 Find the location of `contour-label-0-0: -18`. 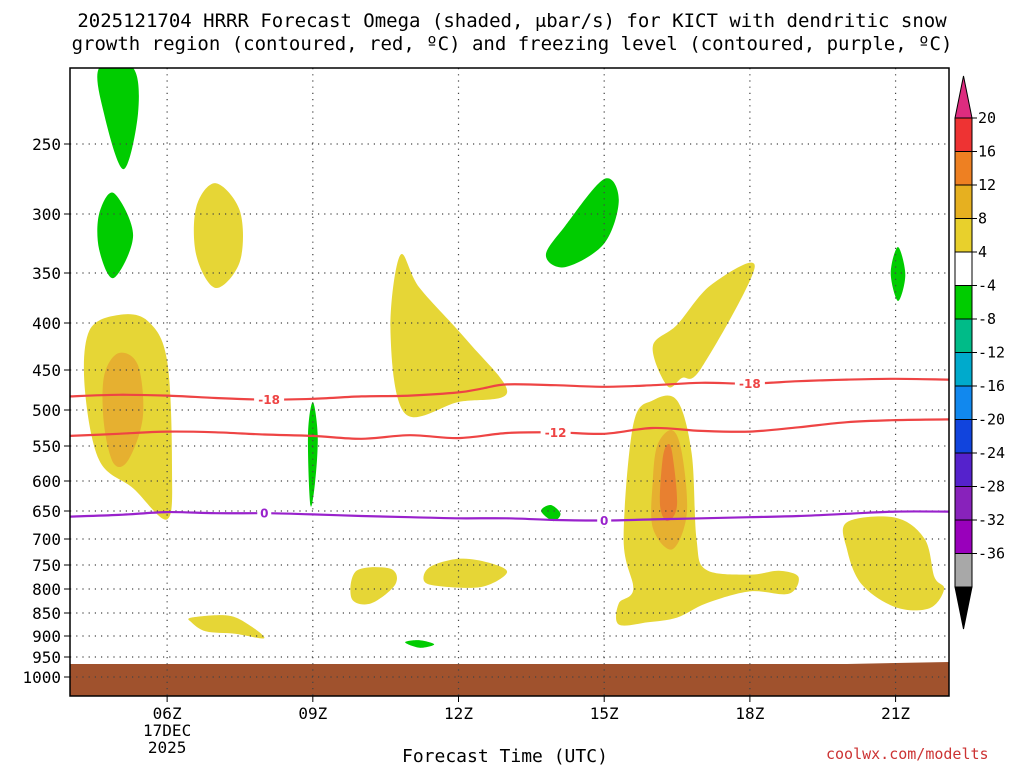

contour-label-0-0: -18 is located at coordinates (269, 400).